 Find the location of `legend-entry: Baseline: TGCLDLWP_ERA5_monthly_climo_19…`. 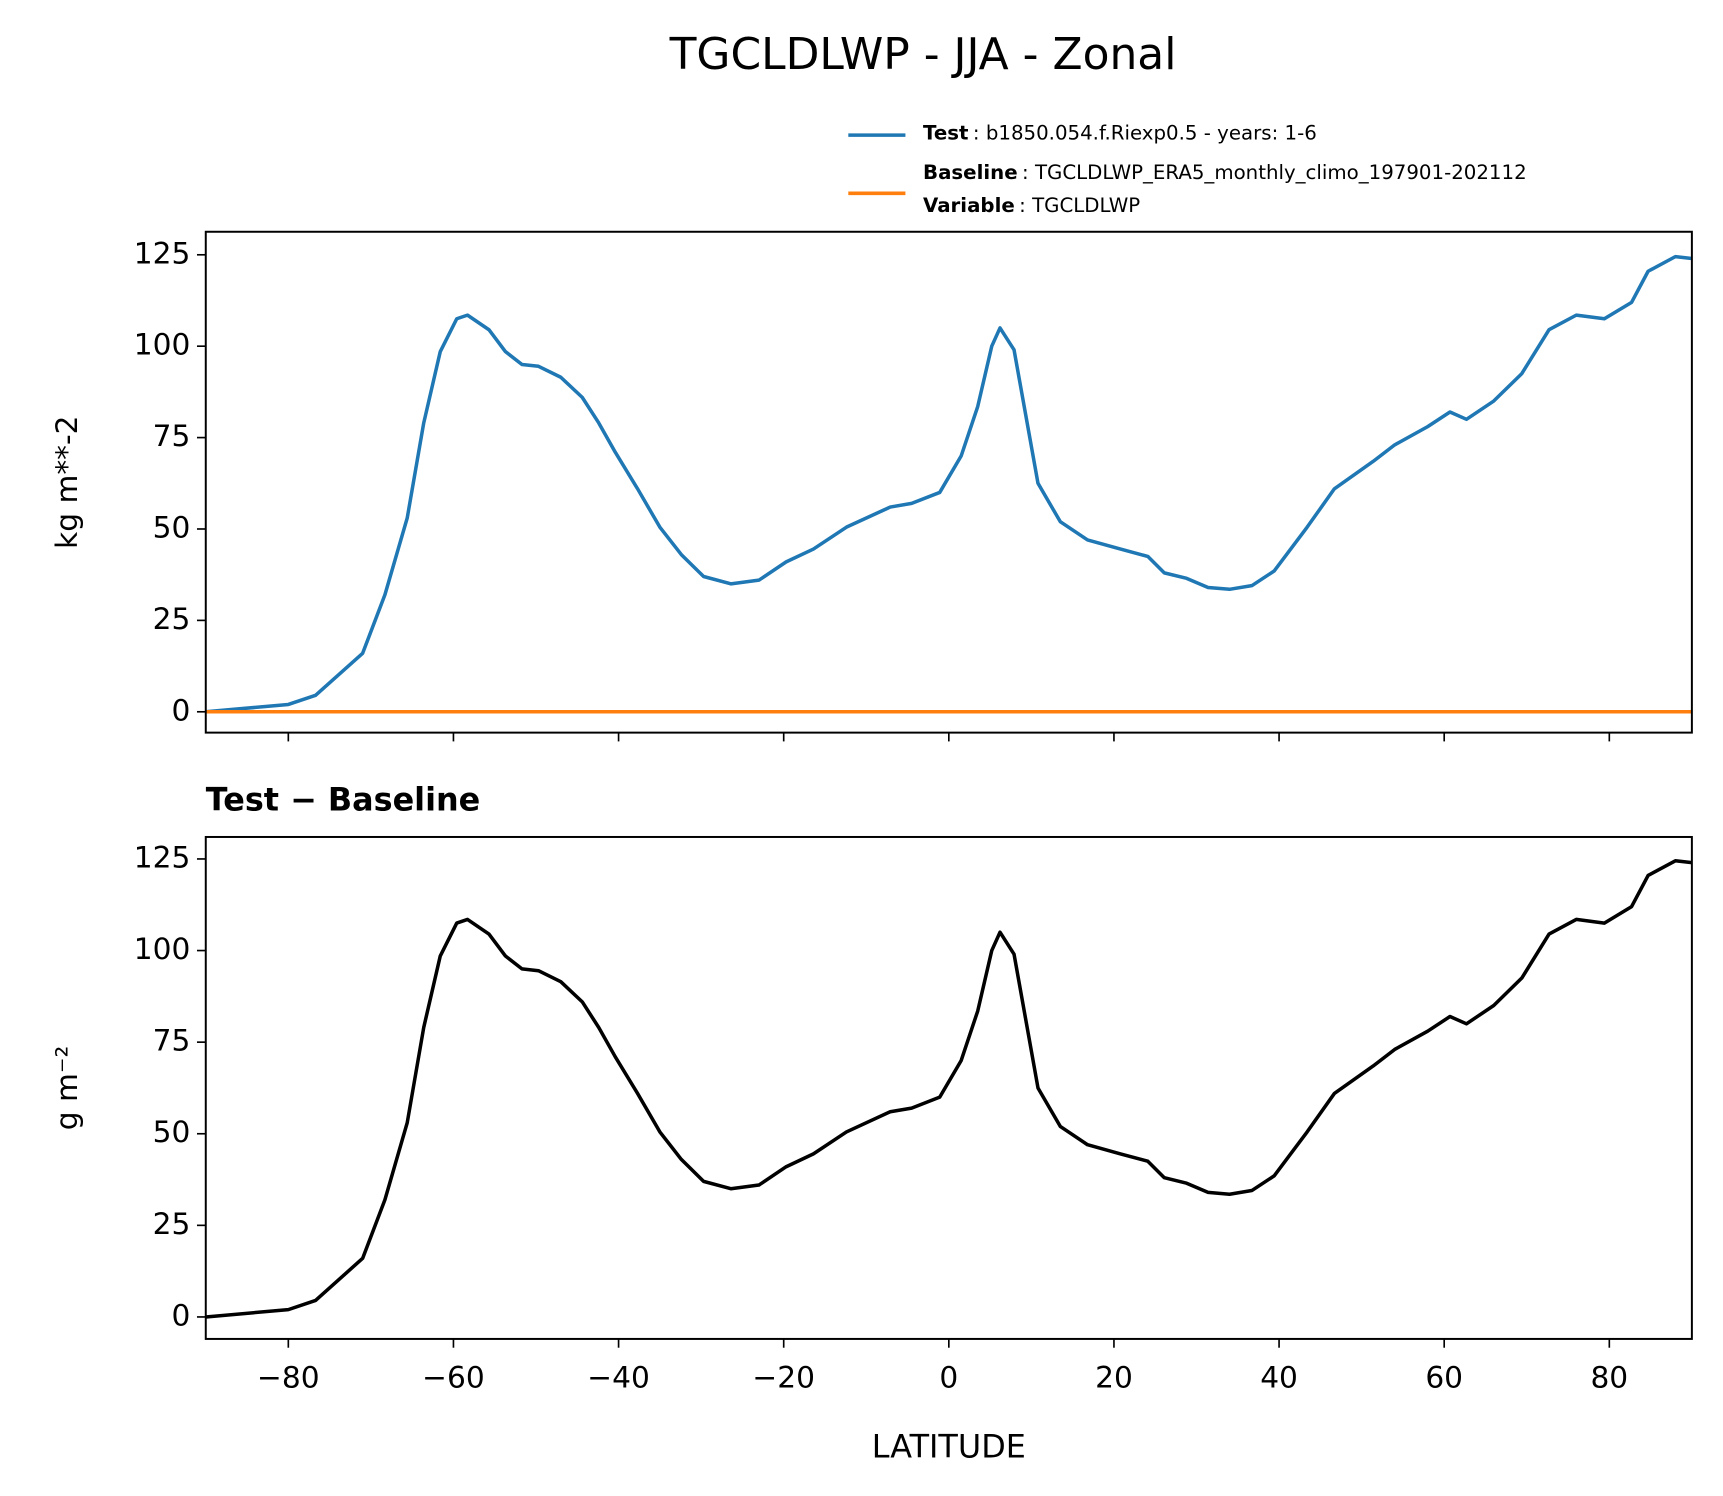

legend-entry: Baseline: TGCLDLWP_ERA5_monthly_climo_19… is located at coordinates (1225, 172).